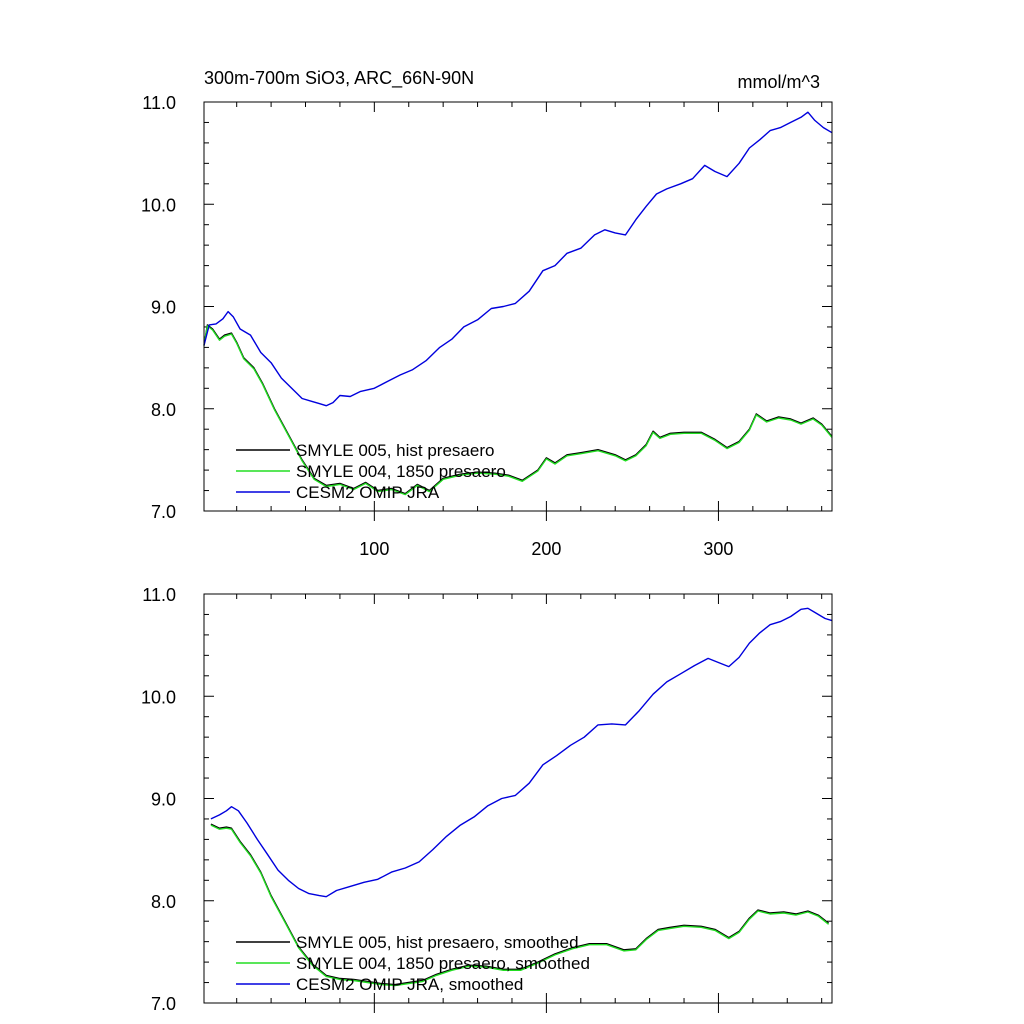 The width and height of the screenshot is (1024, 1024). I want to click on legend-label: SMYLE 005, hist presaero, smoothed, so click(437, 942).